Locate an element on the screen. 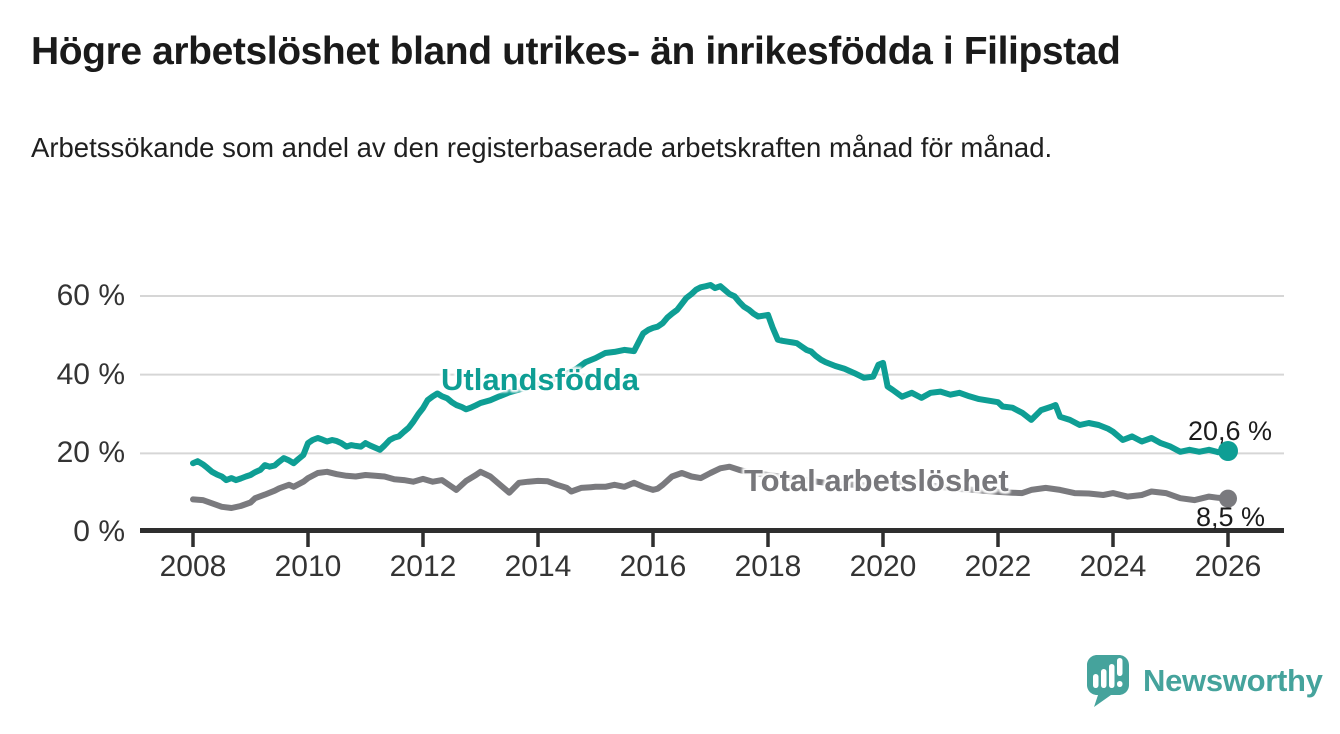 This screenshot has height=734, width=1340. x-axis-label-2024: 2024 is located at coordinates (1113, 566).